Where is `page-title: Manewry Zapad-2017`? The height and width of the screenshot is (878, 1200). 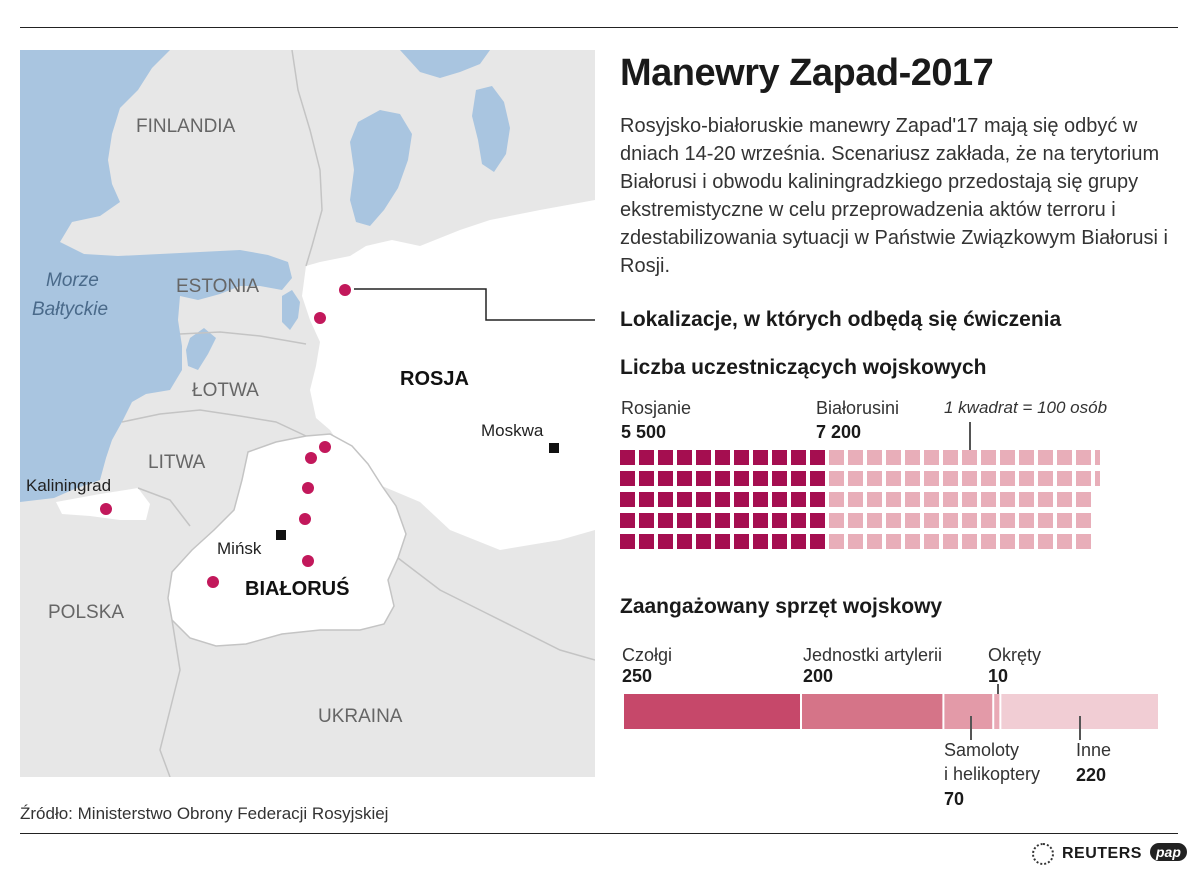
page-title: Manewry Zapad-2017 is located at coordinates (807, 73).